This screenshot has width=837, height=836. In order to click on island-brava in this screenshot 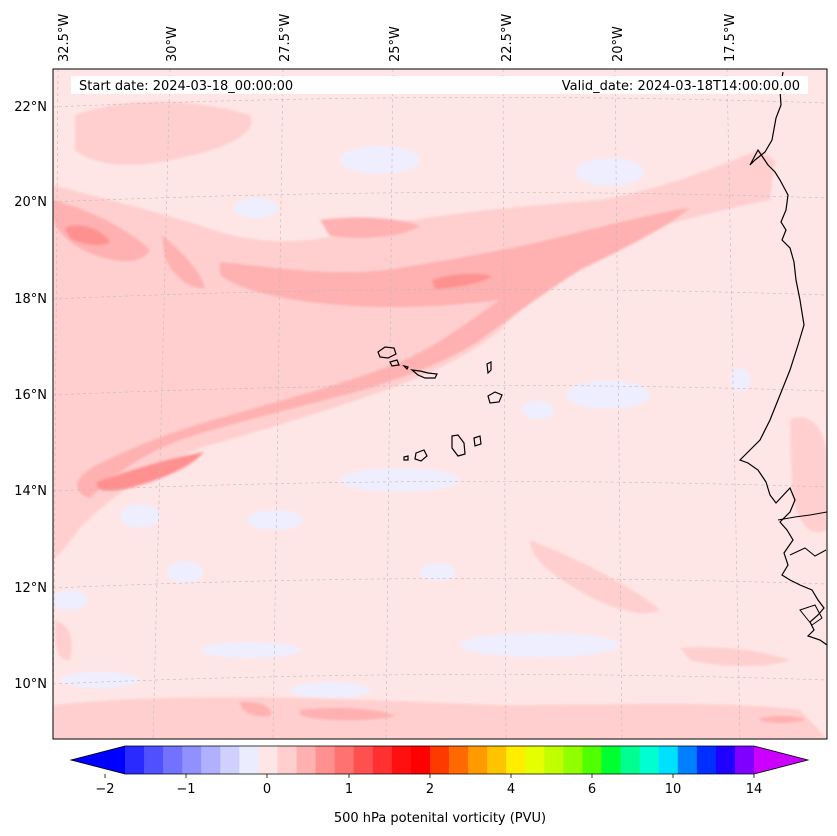, I will do `click(406, 458)`.